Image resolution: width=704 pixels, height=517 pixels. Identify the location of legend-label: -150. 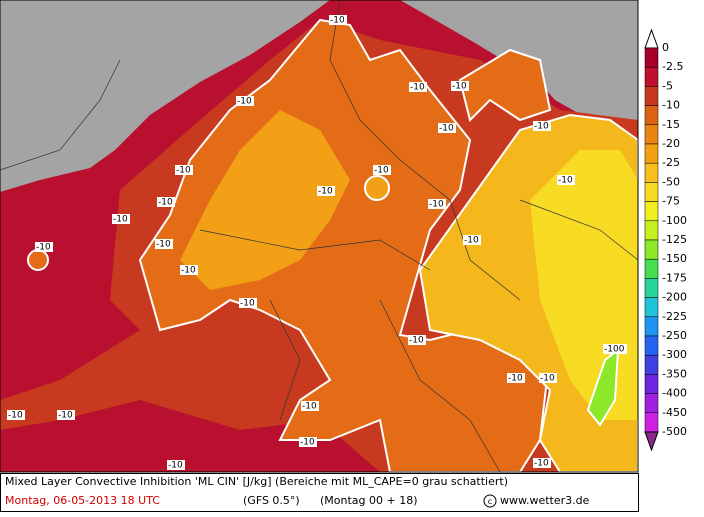
(674, 258).